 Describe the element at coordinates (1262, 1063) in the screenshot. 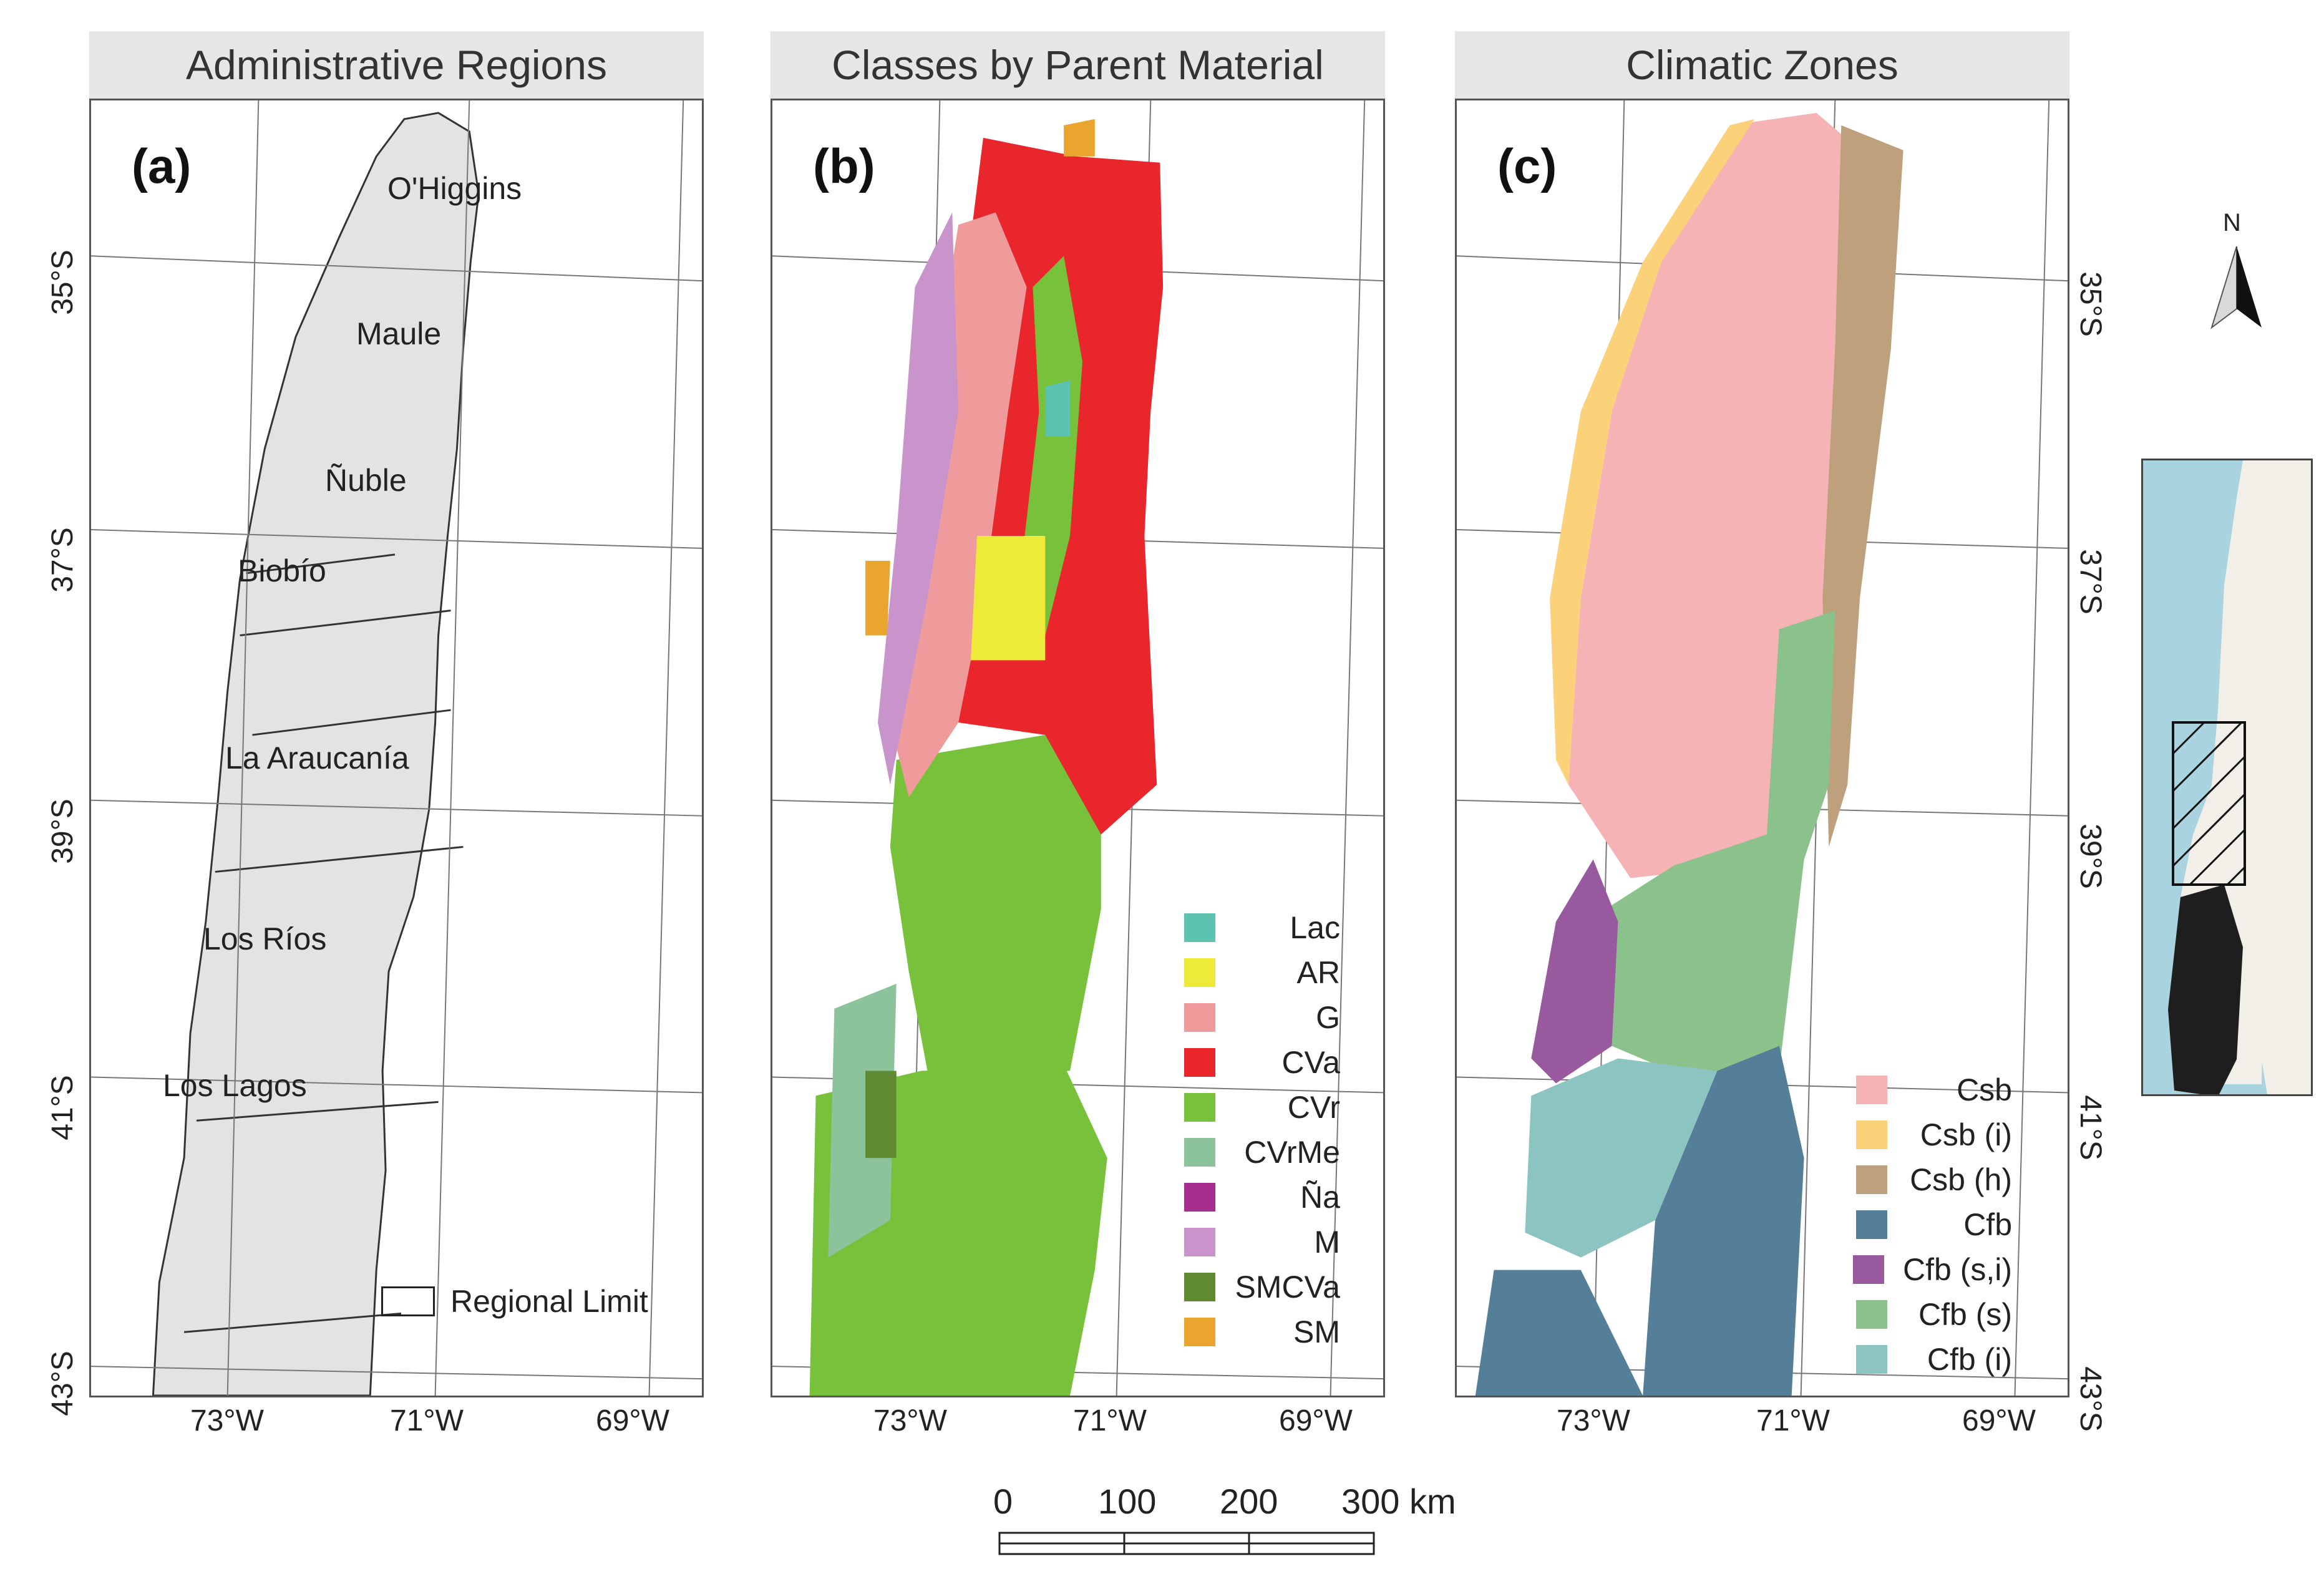

I see `legend-item: CVa` at that location.